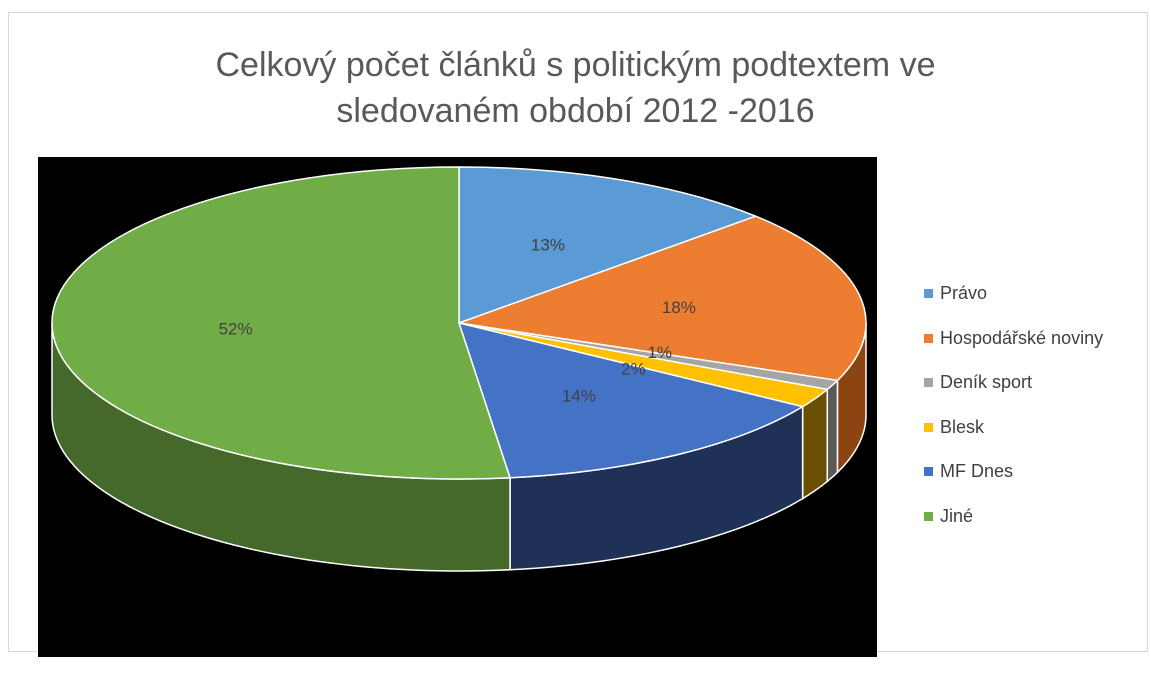 The height and width of the screenshot is (675, 1151). What do you see at coordinates (607, 245) in the screenshot?
I see `pie-slice-právo` at bounding box center [607, 245].